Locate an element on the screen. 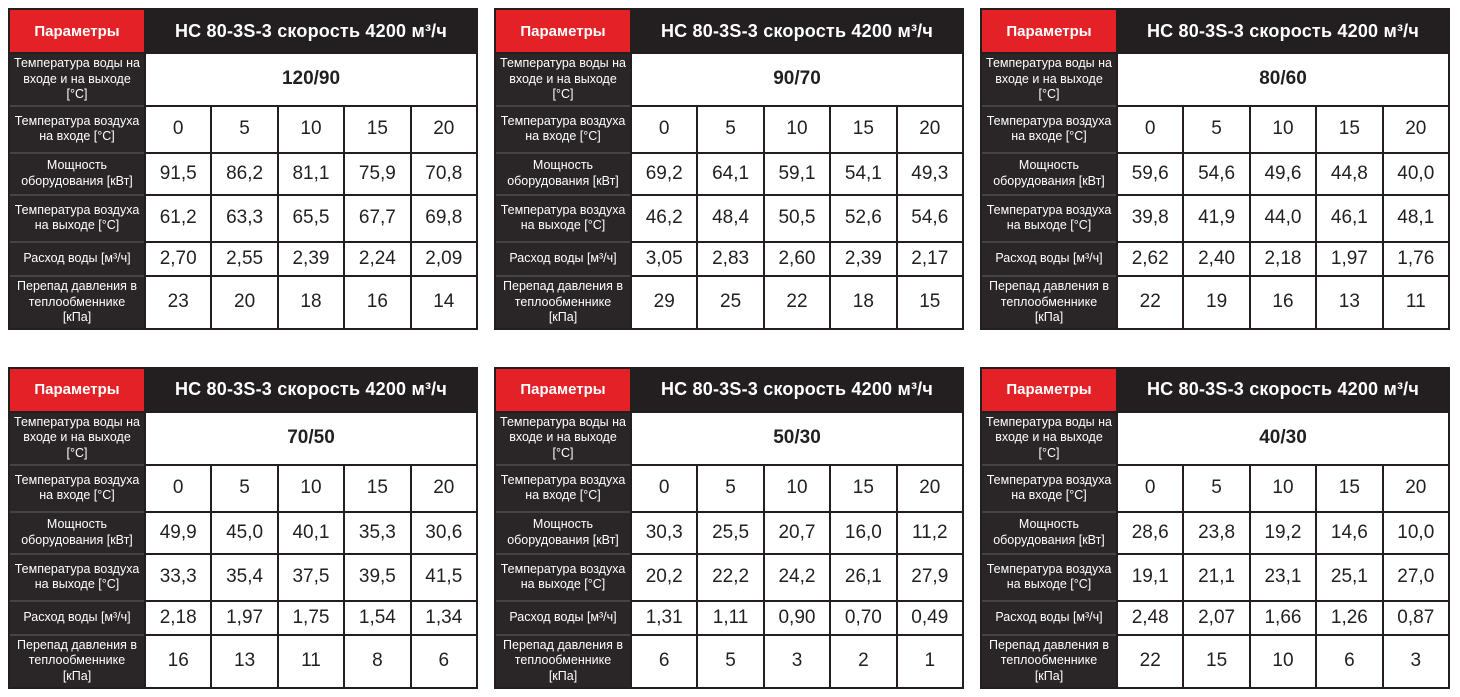 This screenshot has width=1460, height=697. water-flow-value: 1,26 is located at coordinates (1349, 617).